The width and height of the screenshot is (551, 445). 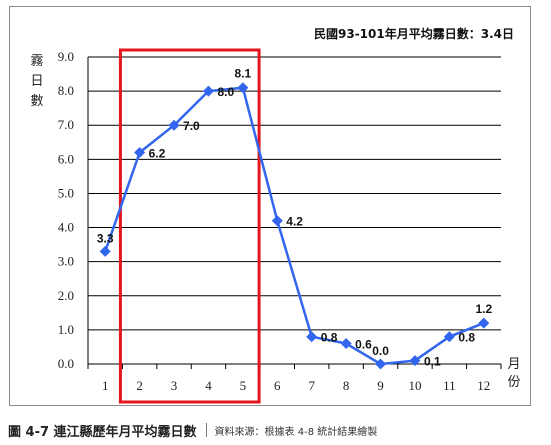 What do you see at coordinates (363, 345) in the screenshot?
I see `data-label: 0.6` at bounding box center [363, 345].